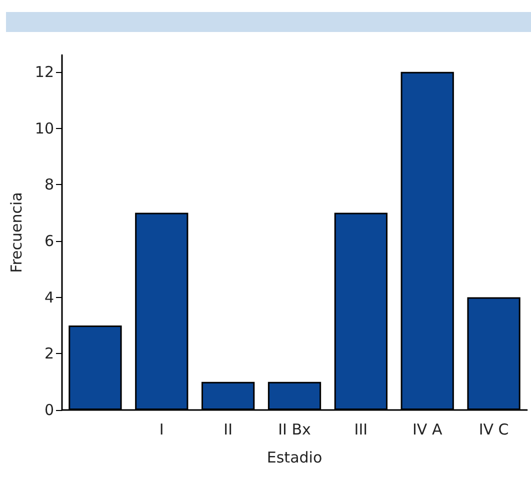 Image resolution: width=531 pixels, height=480 pixels. What do you see at coordinates (49, 353) in the screenshot?
I see `y-tick-label: 2` at bounding box center [49, 353].